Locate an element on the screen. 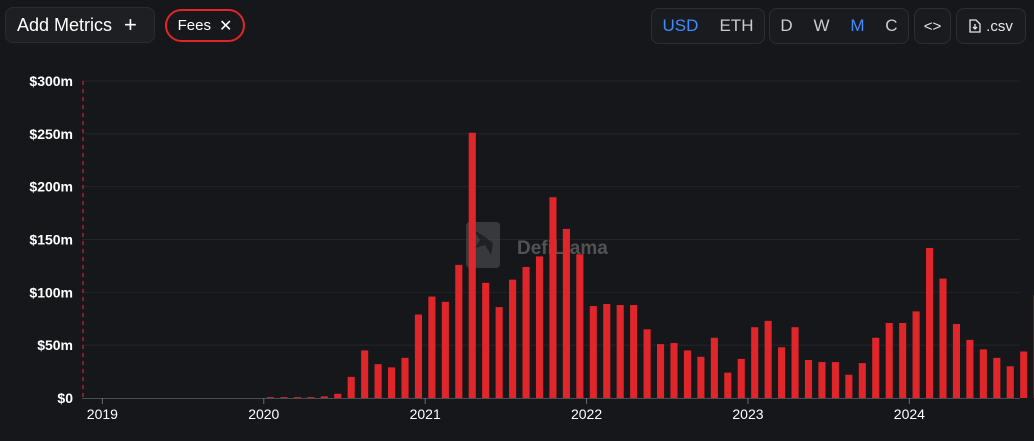  code-icon: <> is located at coordinates (932, 26).